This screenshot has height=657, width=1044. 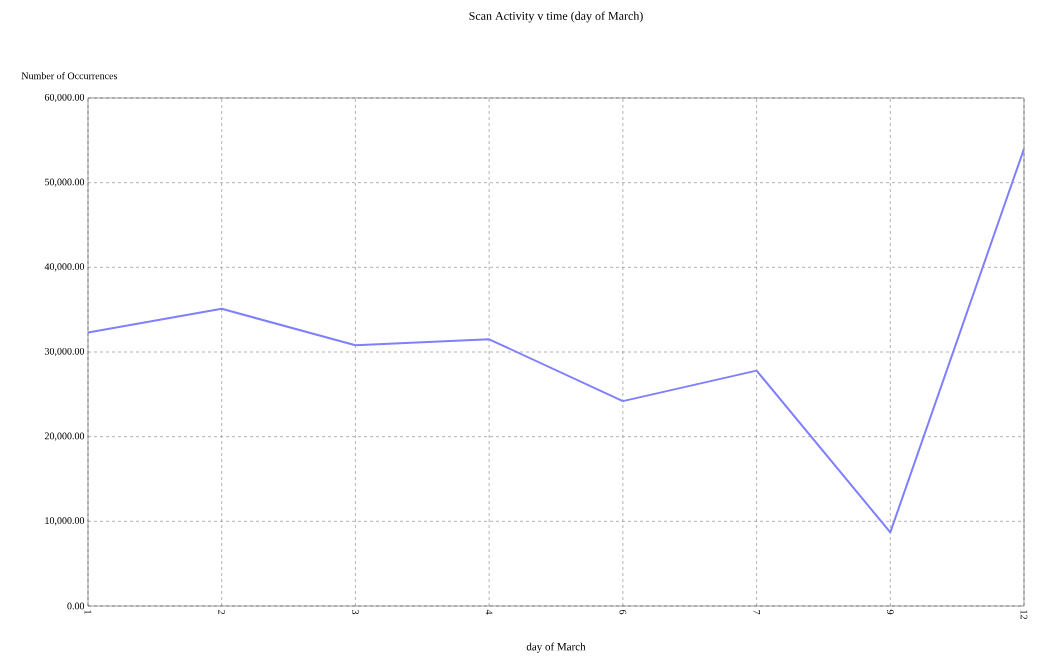 What do you see at coordinates (64, 352) in the screenshot?
I see `y-tick-label: 30,000.00` at bounding box center [64, 352].